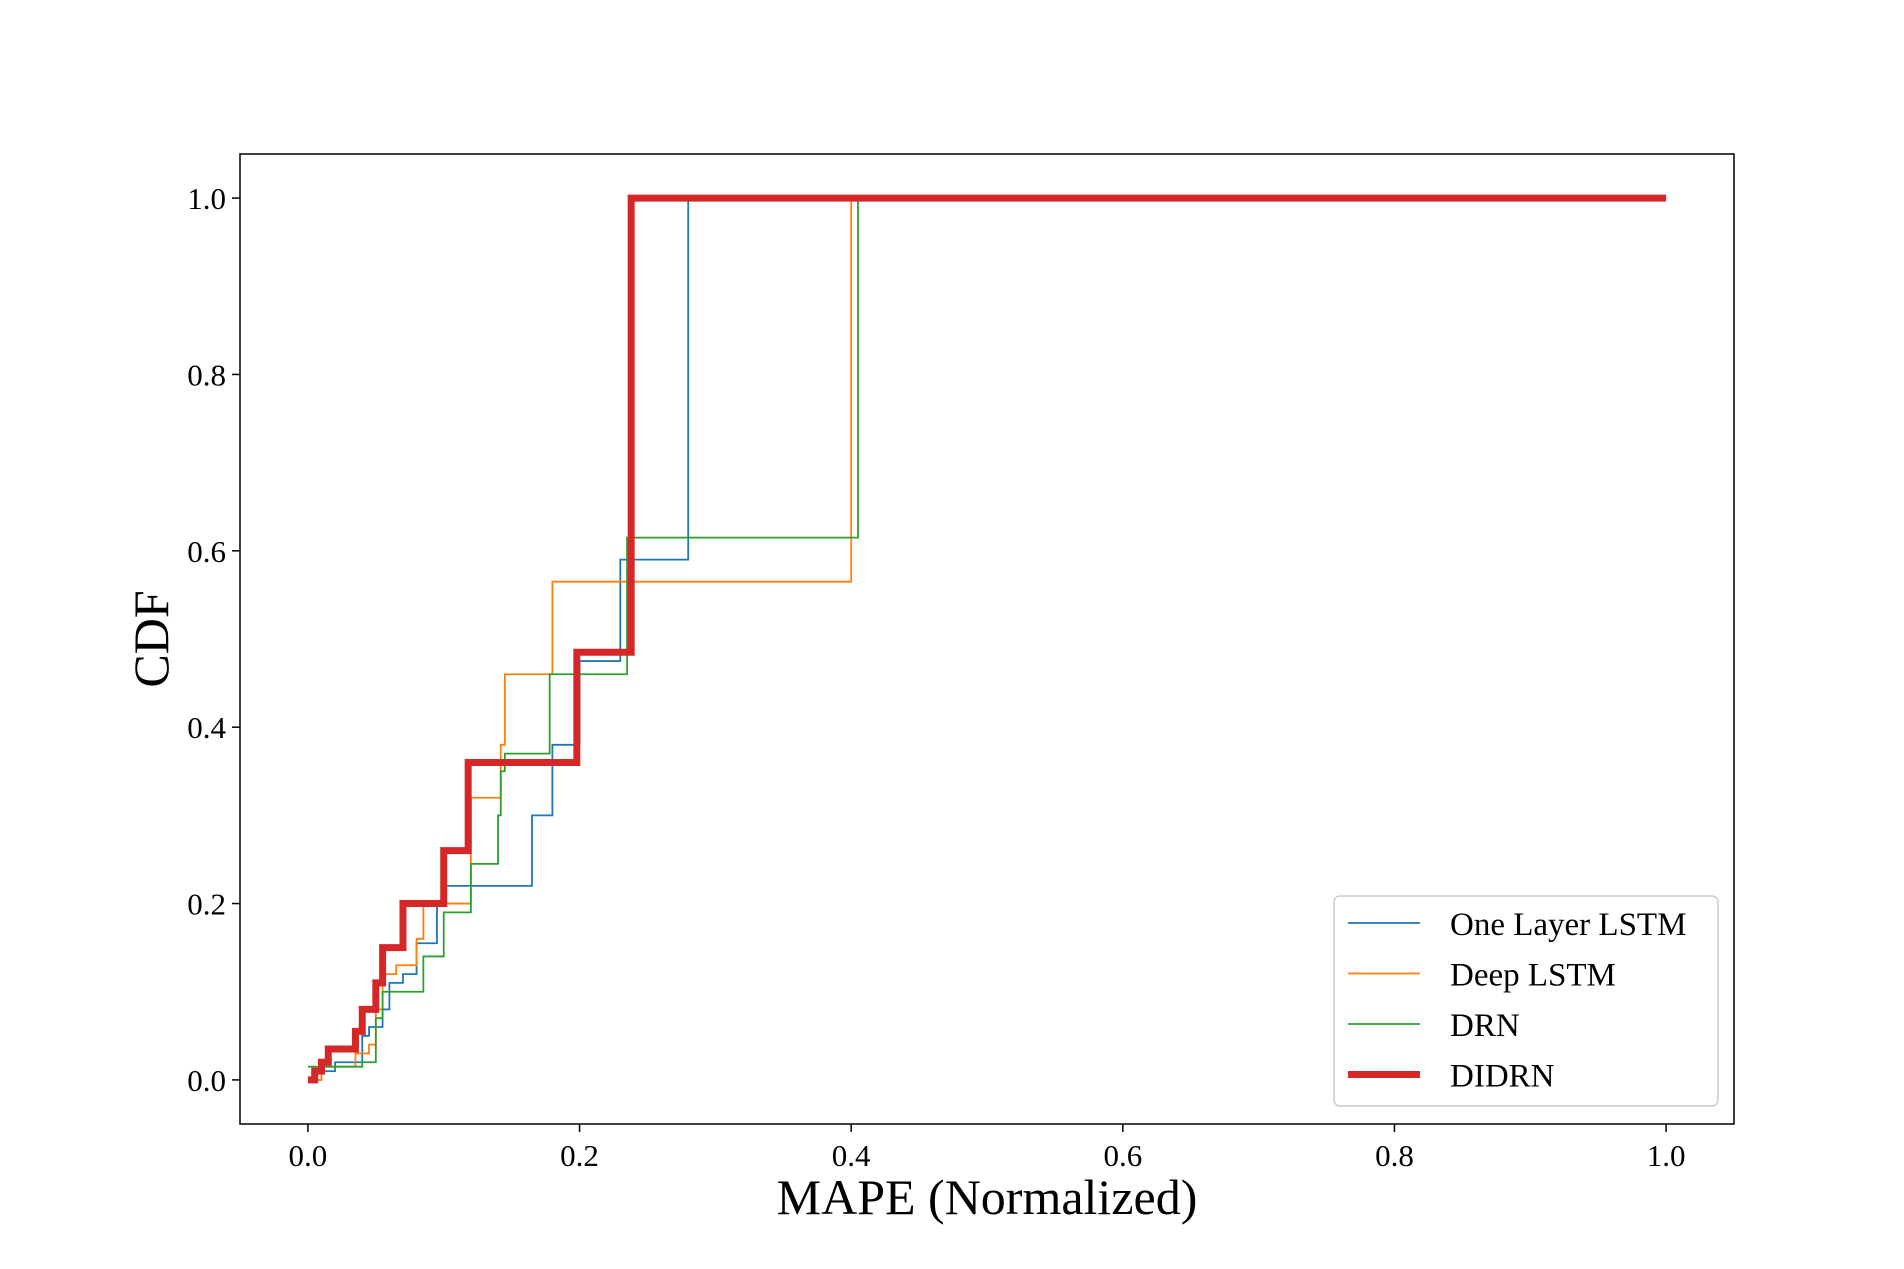  What do you see at coordinates (987, 1148) in the screenshot?
I see `x-axis-ticks: 0.0 0.2 0.4 0.6 0.8 1.0` at bounding box center [987, 1148].